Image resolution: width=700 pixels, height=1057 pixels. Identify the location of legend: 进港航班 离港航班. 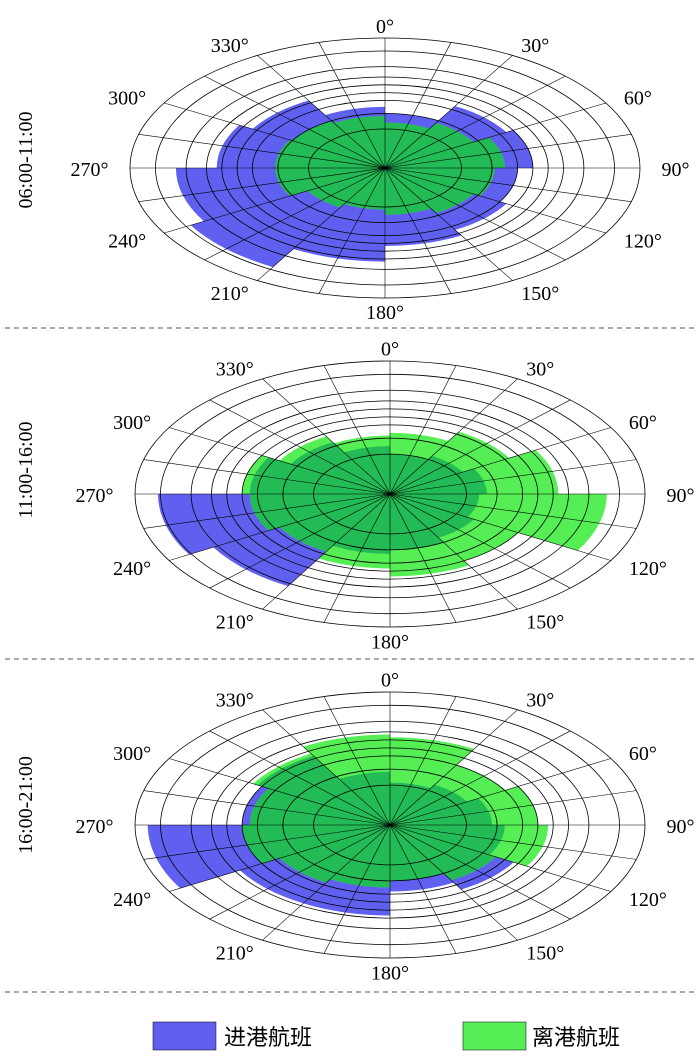
(386, 1036).